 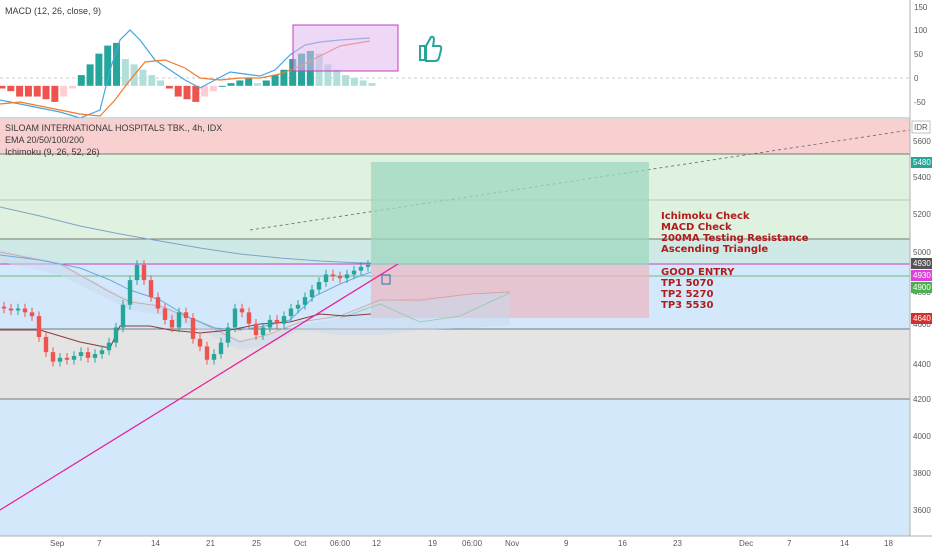 I want to click on price-tags: 5480 4930 4930 4900 4640, so click(x=921, y=240).